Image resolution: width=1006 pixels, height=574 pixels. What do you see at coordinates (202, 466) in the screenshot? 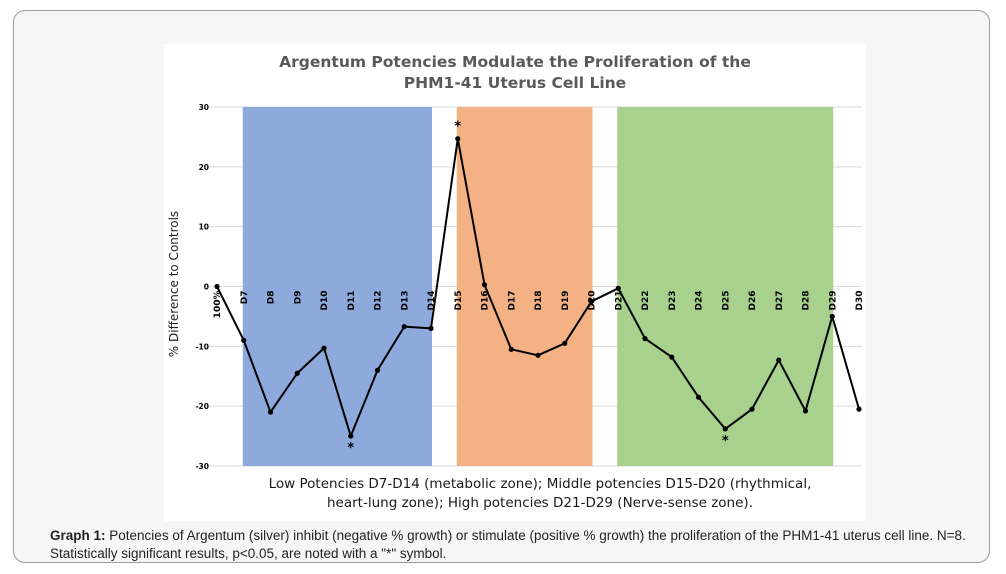
I see `y-tick-label: -30` at bounding box center [202, 466].